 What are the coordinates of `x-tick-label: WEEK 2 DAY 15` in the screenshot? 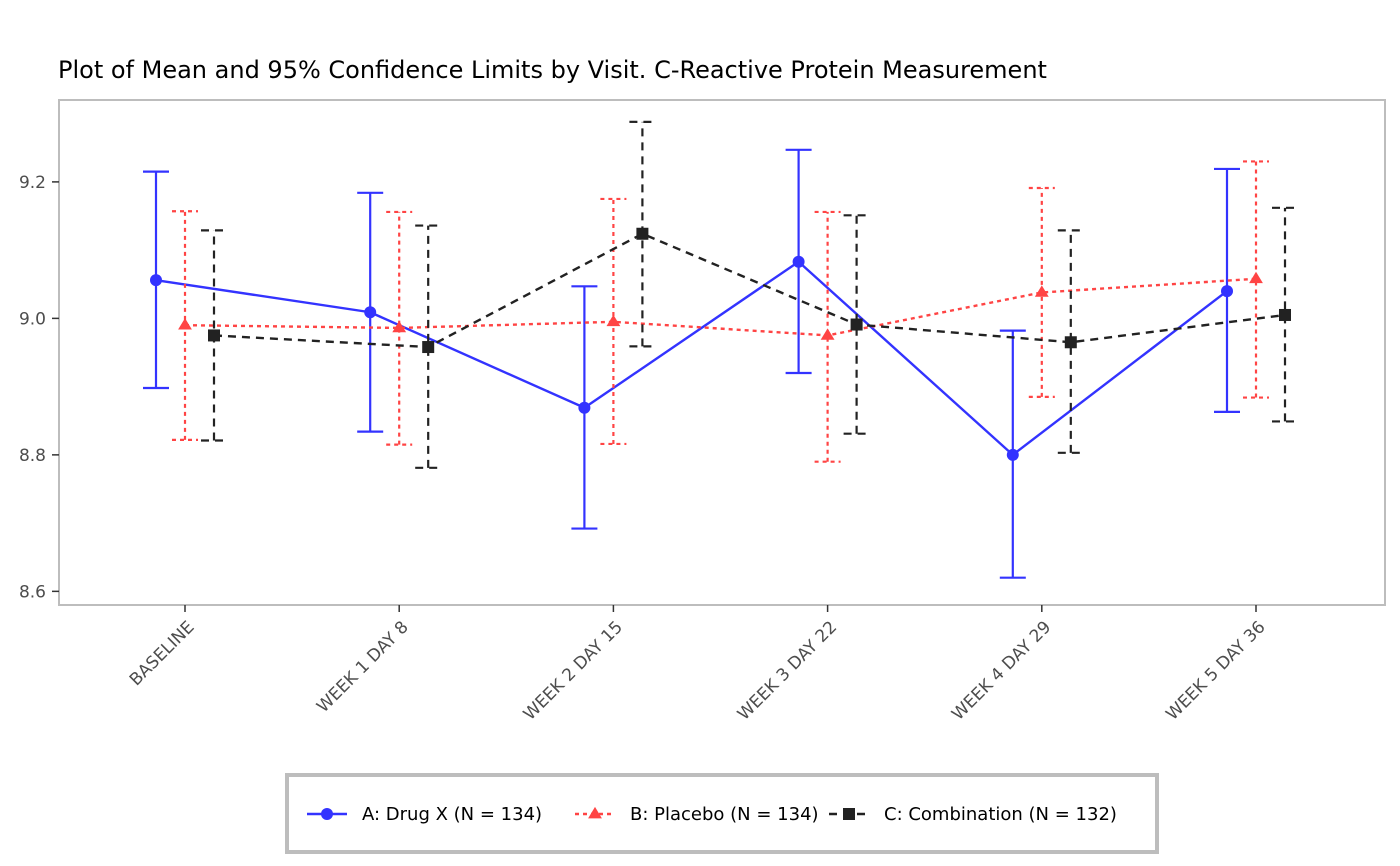 It's located at (573, 670).